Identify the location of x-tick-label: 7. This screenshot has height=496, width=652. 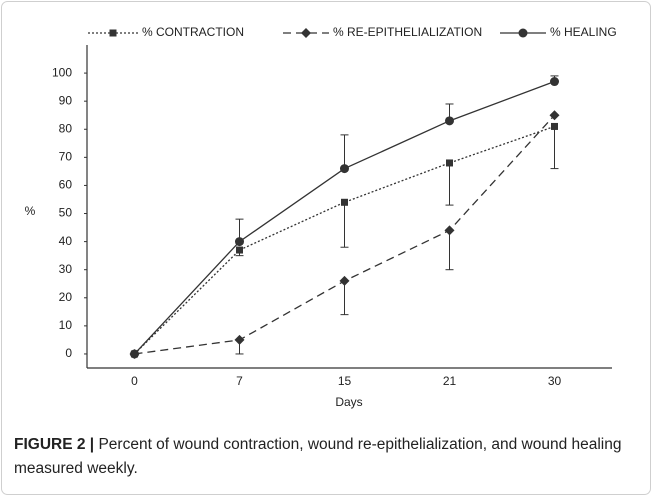
(239, 381).